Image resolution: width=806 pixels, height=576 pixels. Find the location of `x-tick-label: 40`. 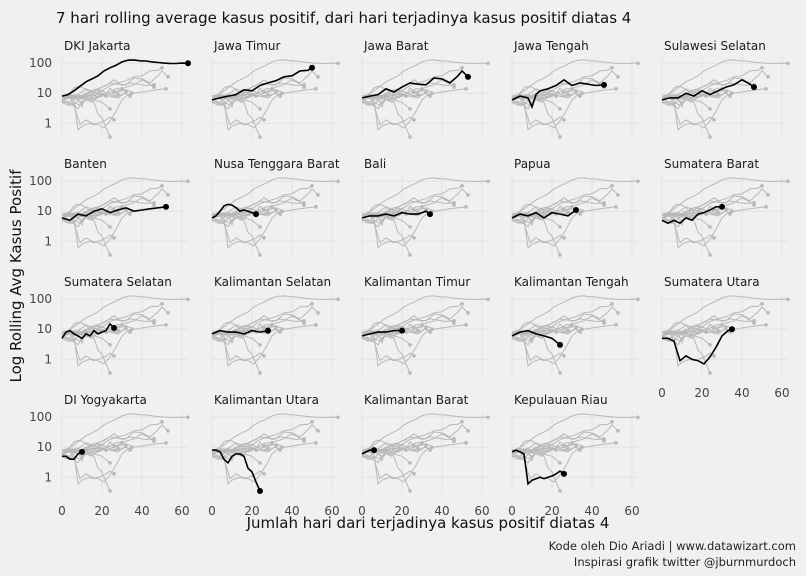

x-tick-label: 40 is located at coordinates (291, 511).